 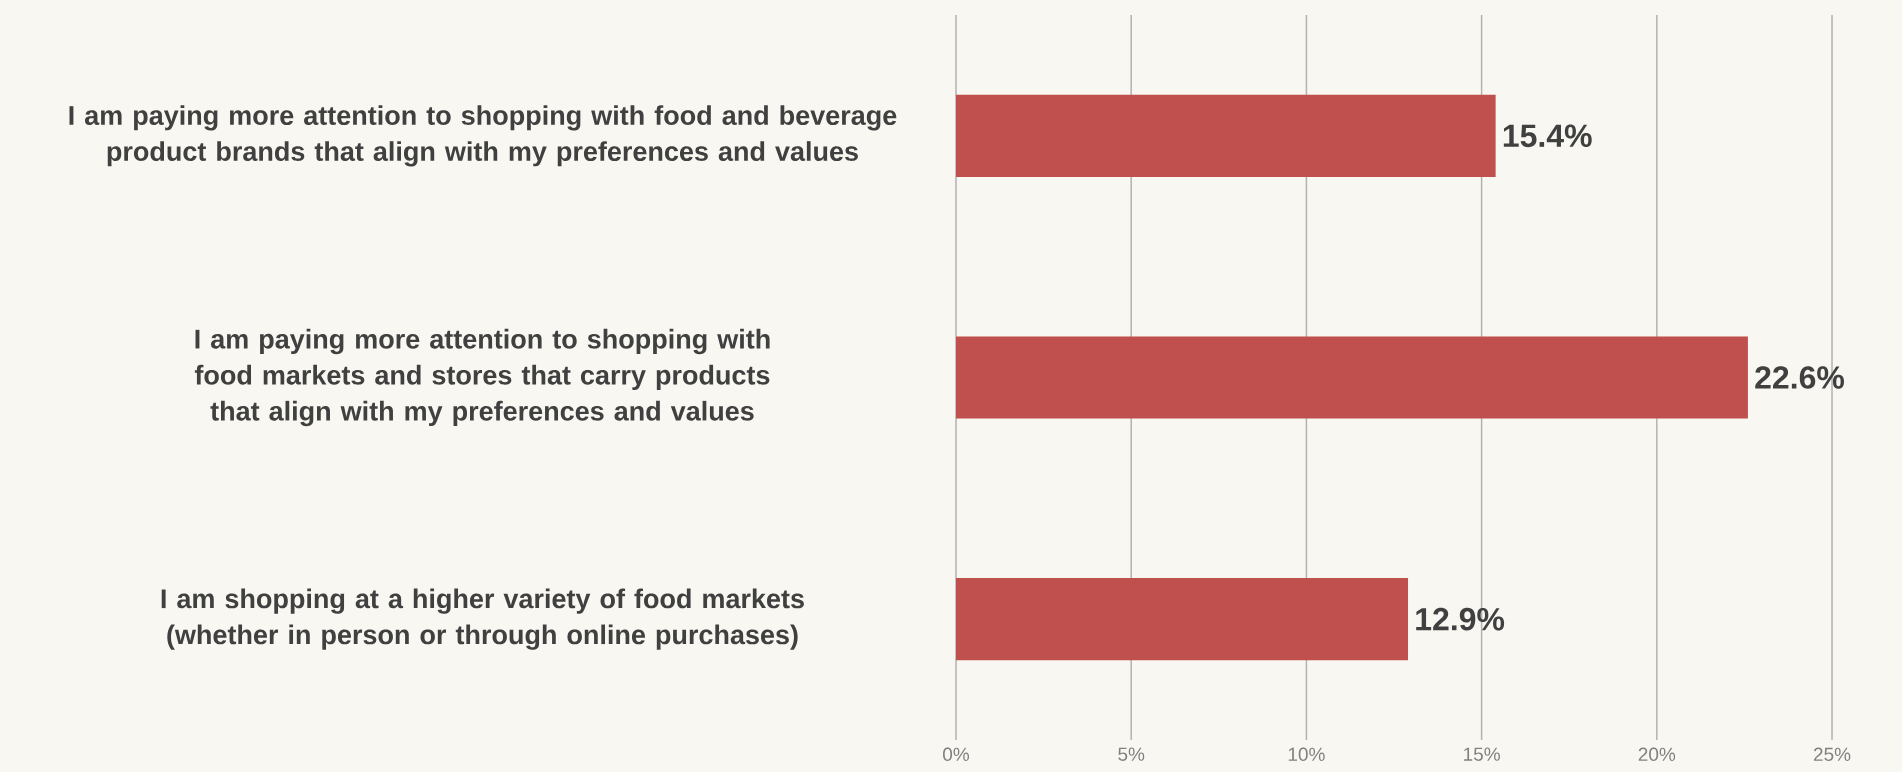 I want to click on x-tick-label: 10%, so click(x=1306, y=754).